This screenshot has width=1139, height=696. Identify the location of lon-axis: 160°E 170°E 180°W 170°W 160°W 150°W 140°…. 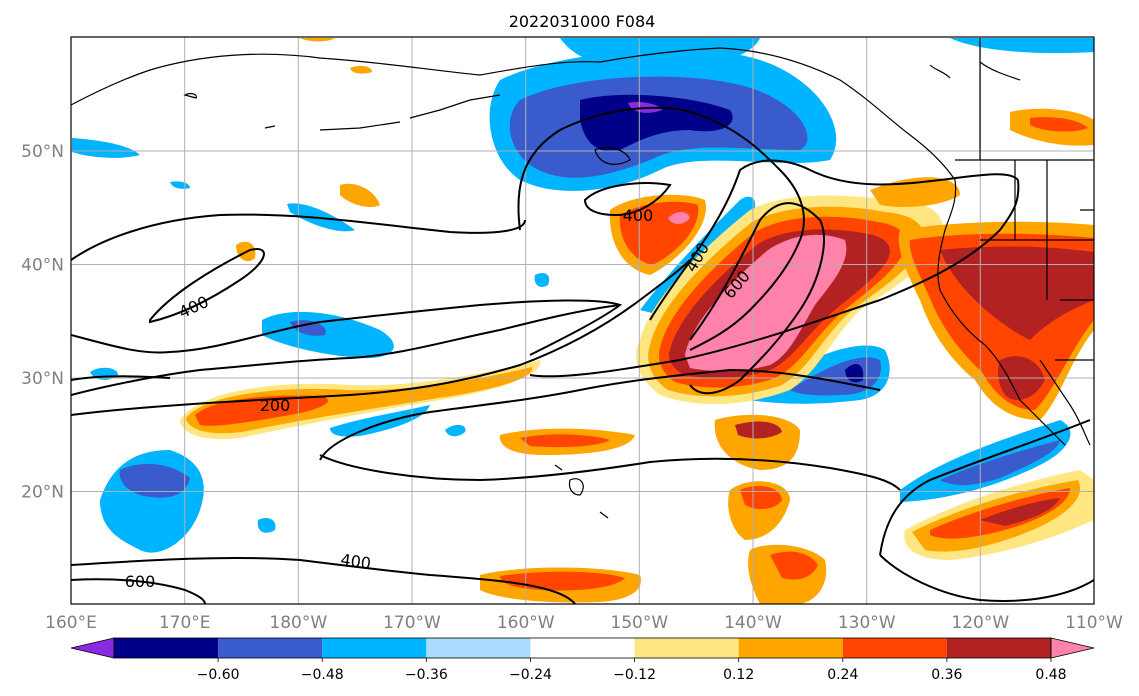
(584, 623).